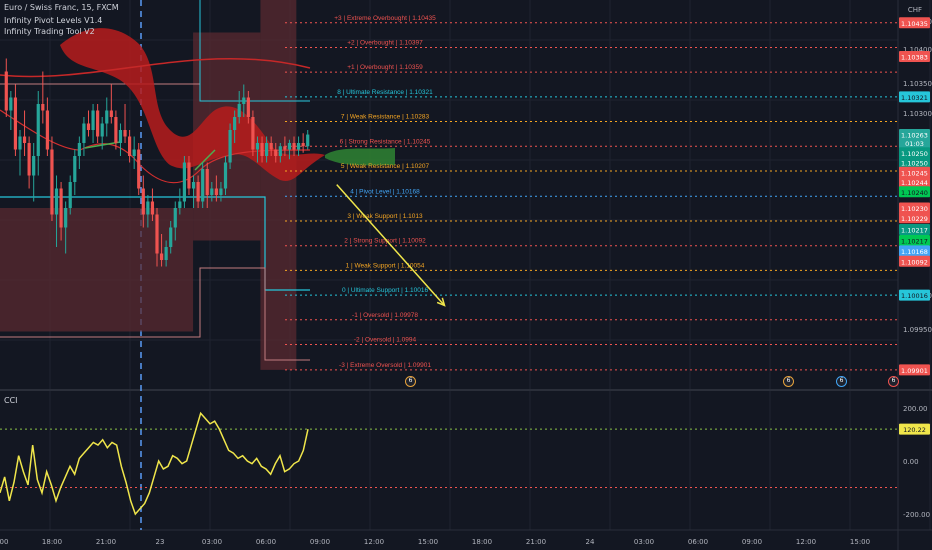  Describe the element at coordinates (385, 191) in the screenshot. I see `pivot-level-label: 4 | Pivot Level | 1.10168` at that location.